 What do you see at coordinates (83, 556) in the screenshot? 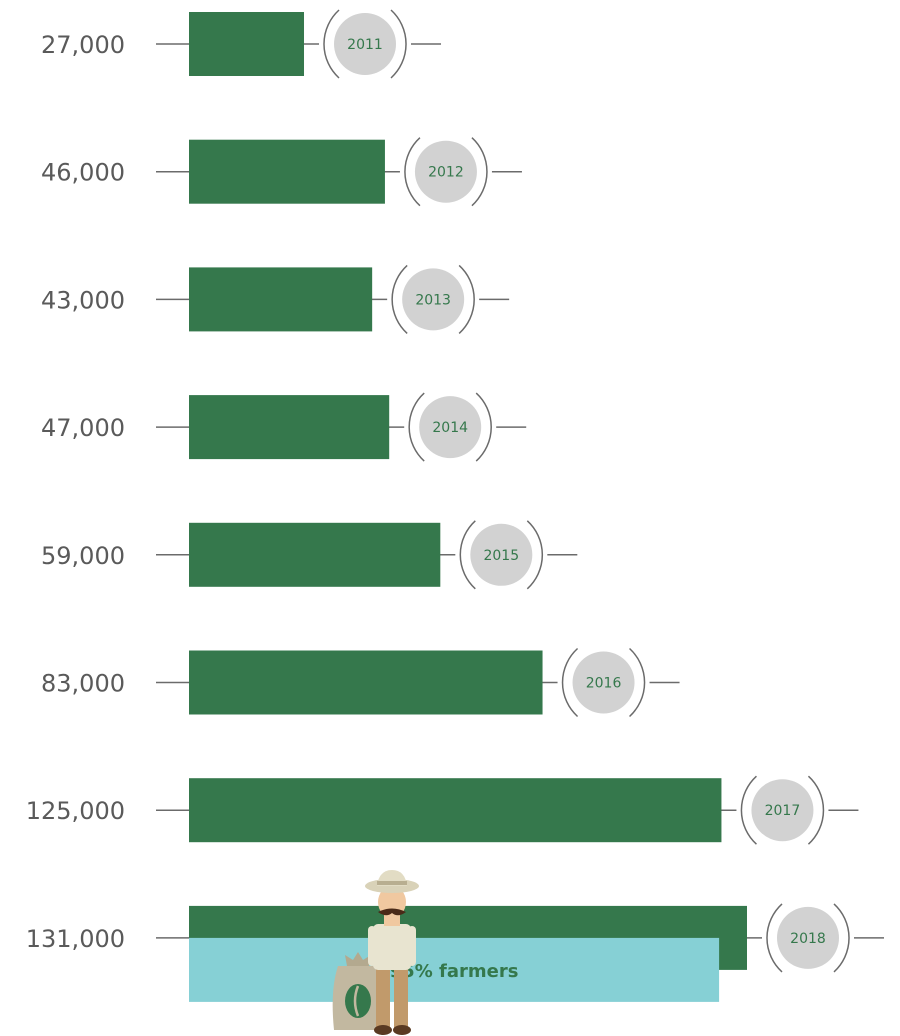
I see `value-label: 59,000` at bounding box center [83, 556].